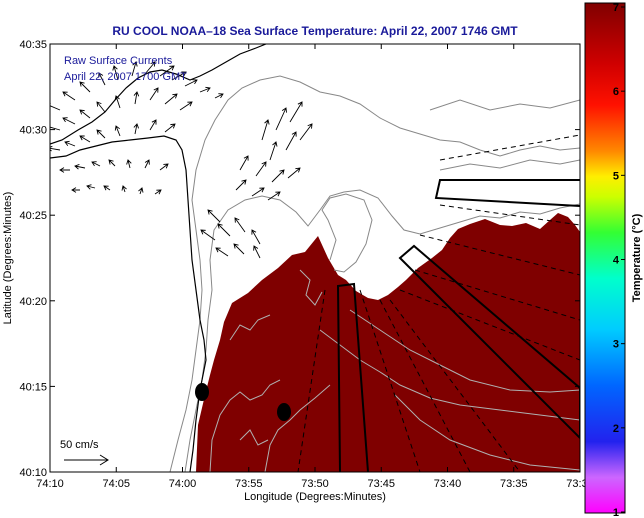  Describe the element at coordinates (514, 484) in the screenshot. I see `x-tick-label: 73:35` at that location.